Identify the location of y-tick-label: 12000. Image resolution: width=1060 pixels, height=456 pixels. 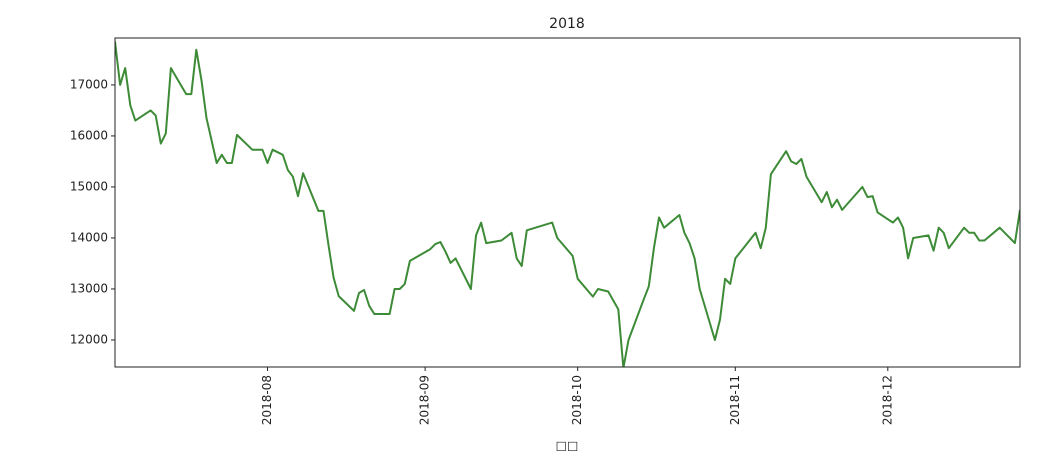
(89, 339).